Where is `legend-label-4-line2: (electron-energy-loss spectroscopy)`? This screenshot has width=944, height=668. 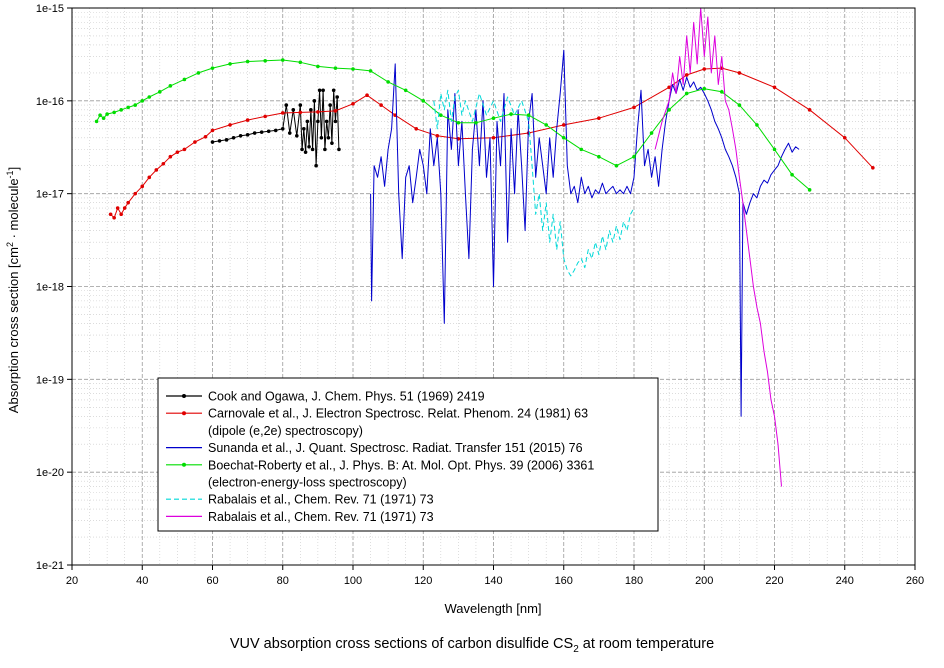 legend-label-4-line2: (electron-energy-loss spectroscopy) is located at coordinates (307, 483).